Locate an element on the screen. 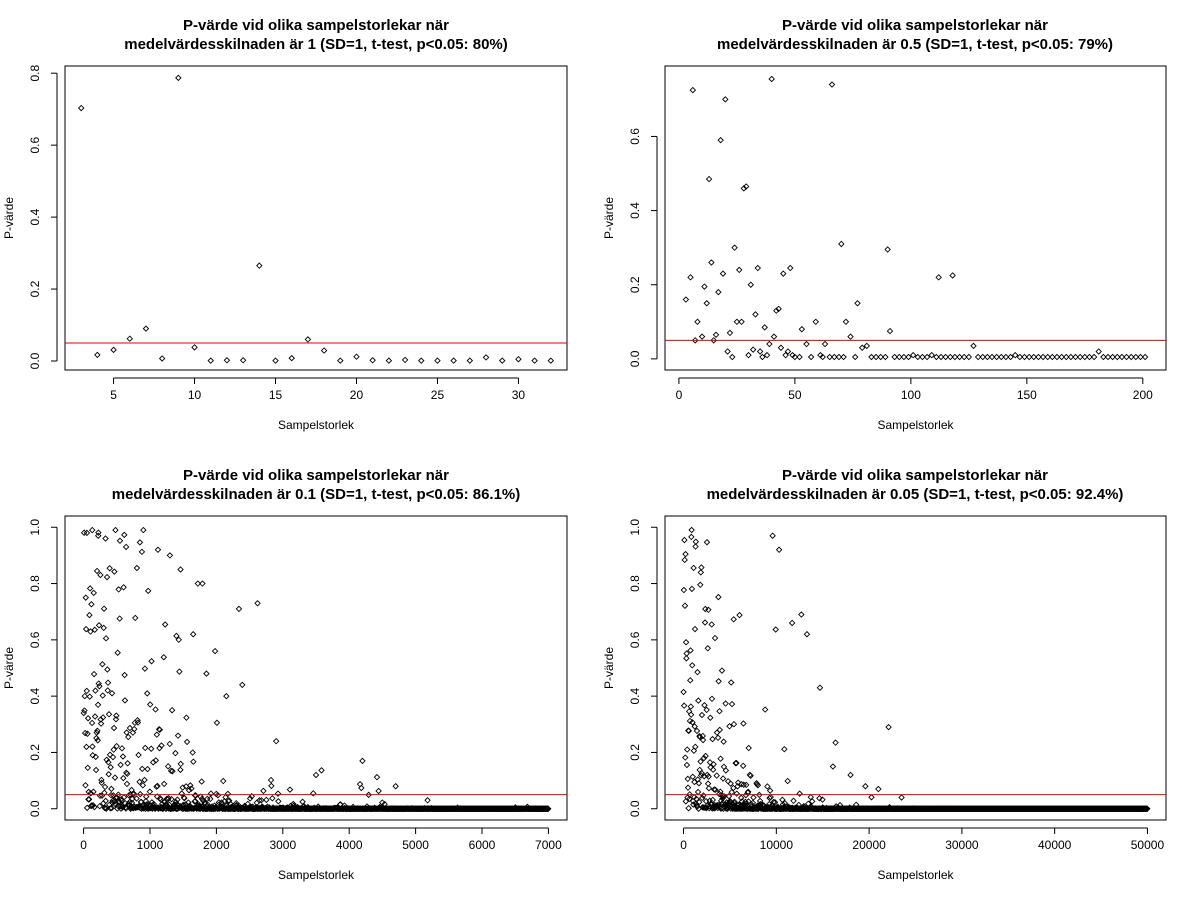  x-tick-label: 2000 is located at coordinates (216, 845).